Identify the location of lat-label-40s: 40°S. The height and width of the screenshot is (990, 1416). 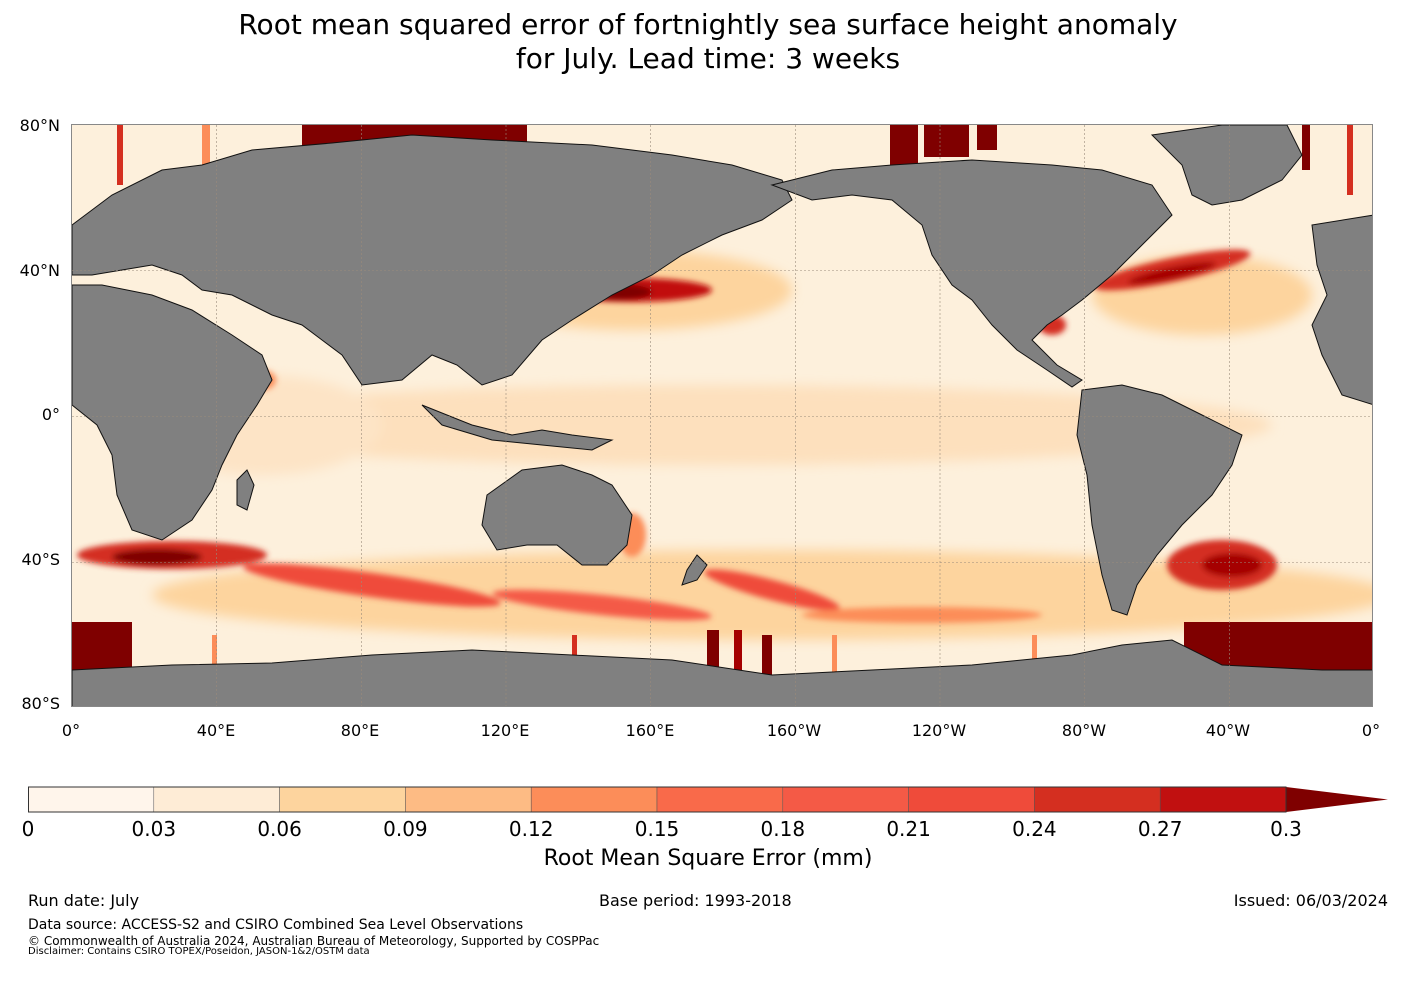
(40, 559).